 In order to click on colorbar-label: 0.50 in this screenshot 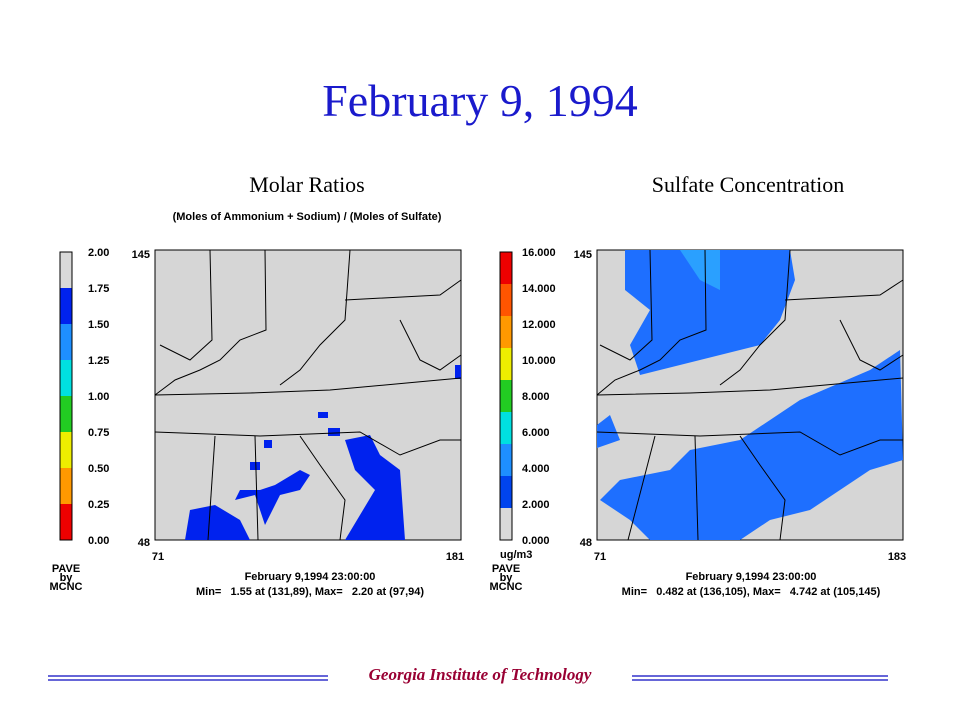, I will do `click(98, 469)`.